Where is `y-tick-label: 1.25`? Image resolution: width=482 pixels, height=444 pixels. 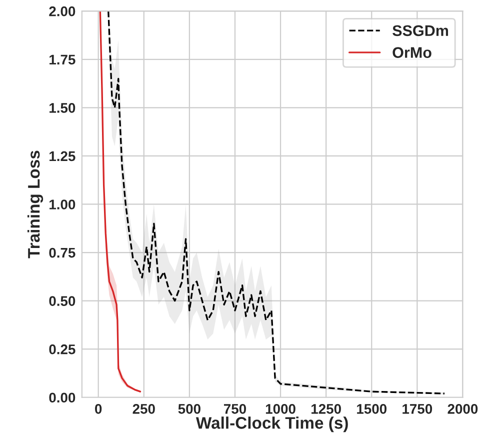
y-tick-label: 1.25 is located at coordinates (63, 156).